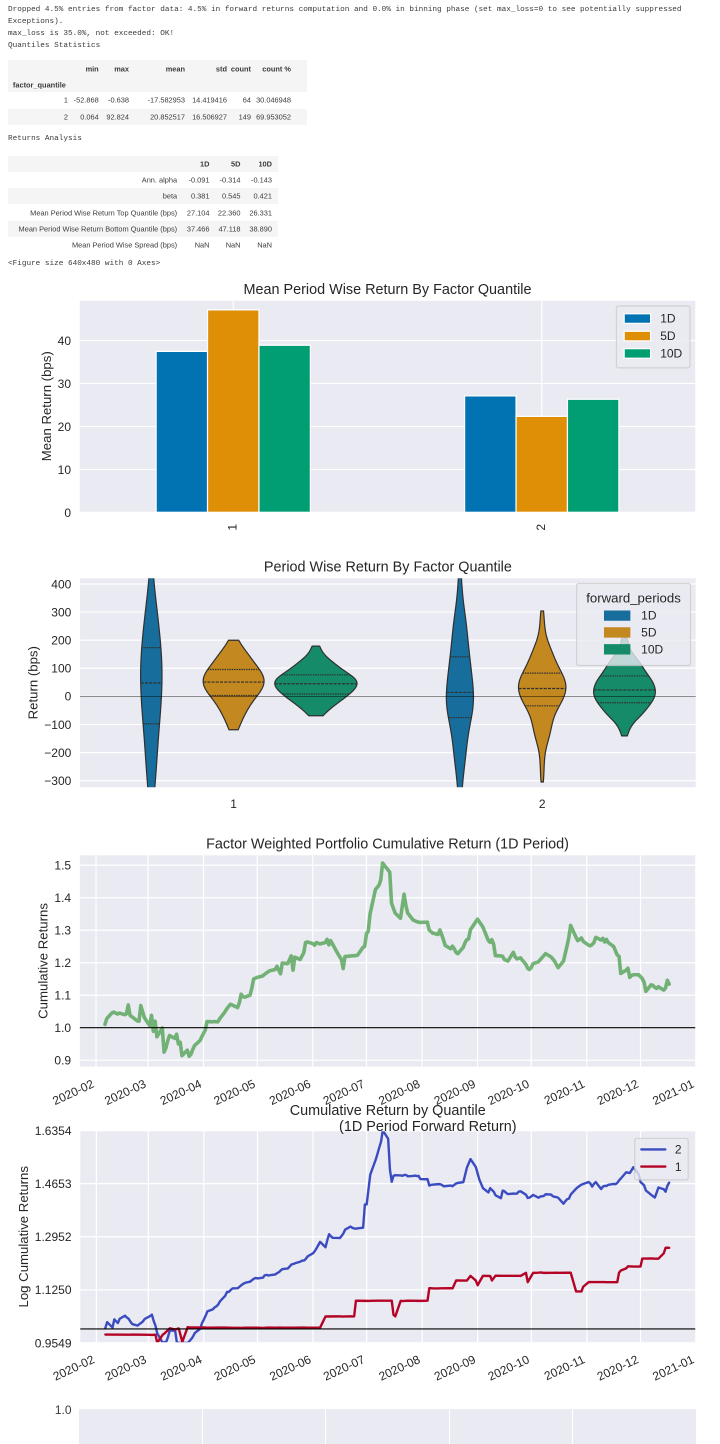  What do you see at coordinates (57, 725) in the screenshot?
I see `svg-text: −100` at bounding box center [57, 725].